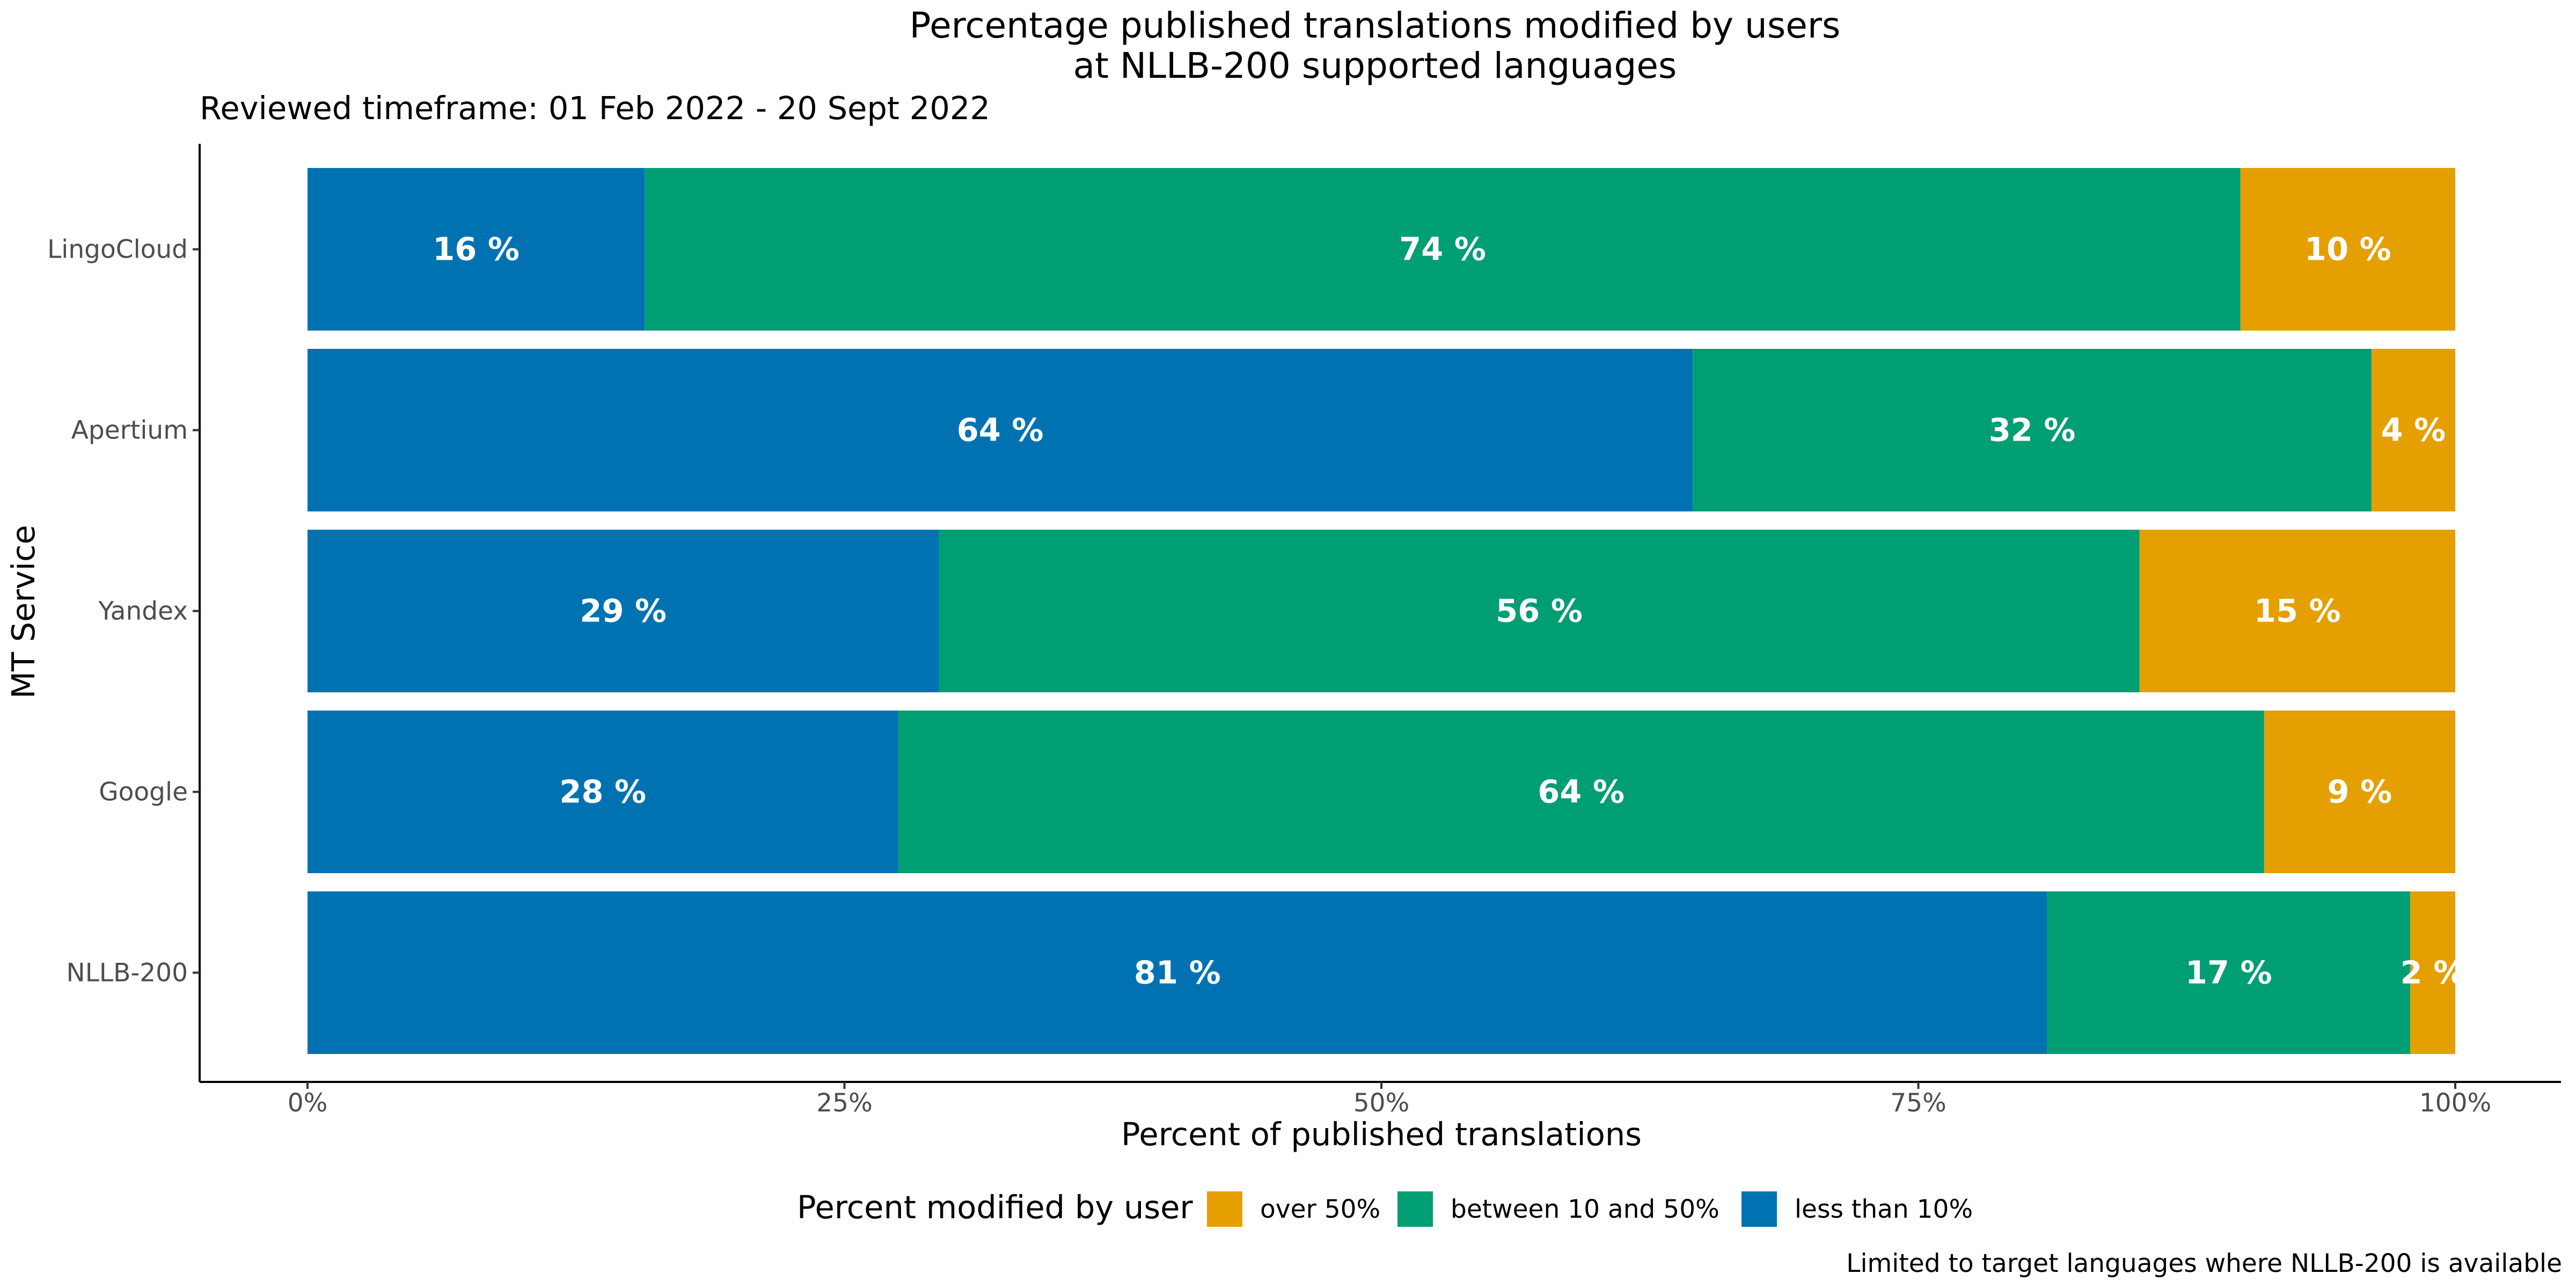 The width and height of the screenshot is (2576, 1288). Describe the element at coordinates (127, 973) in the screenshot. I see `y-tick-label: NLLB-200` at that location.